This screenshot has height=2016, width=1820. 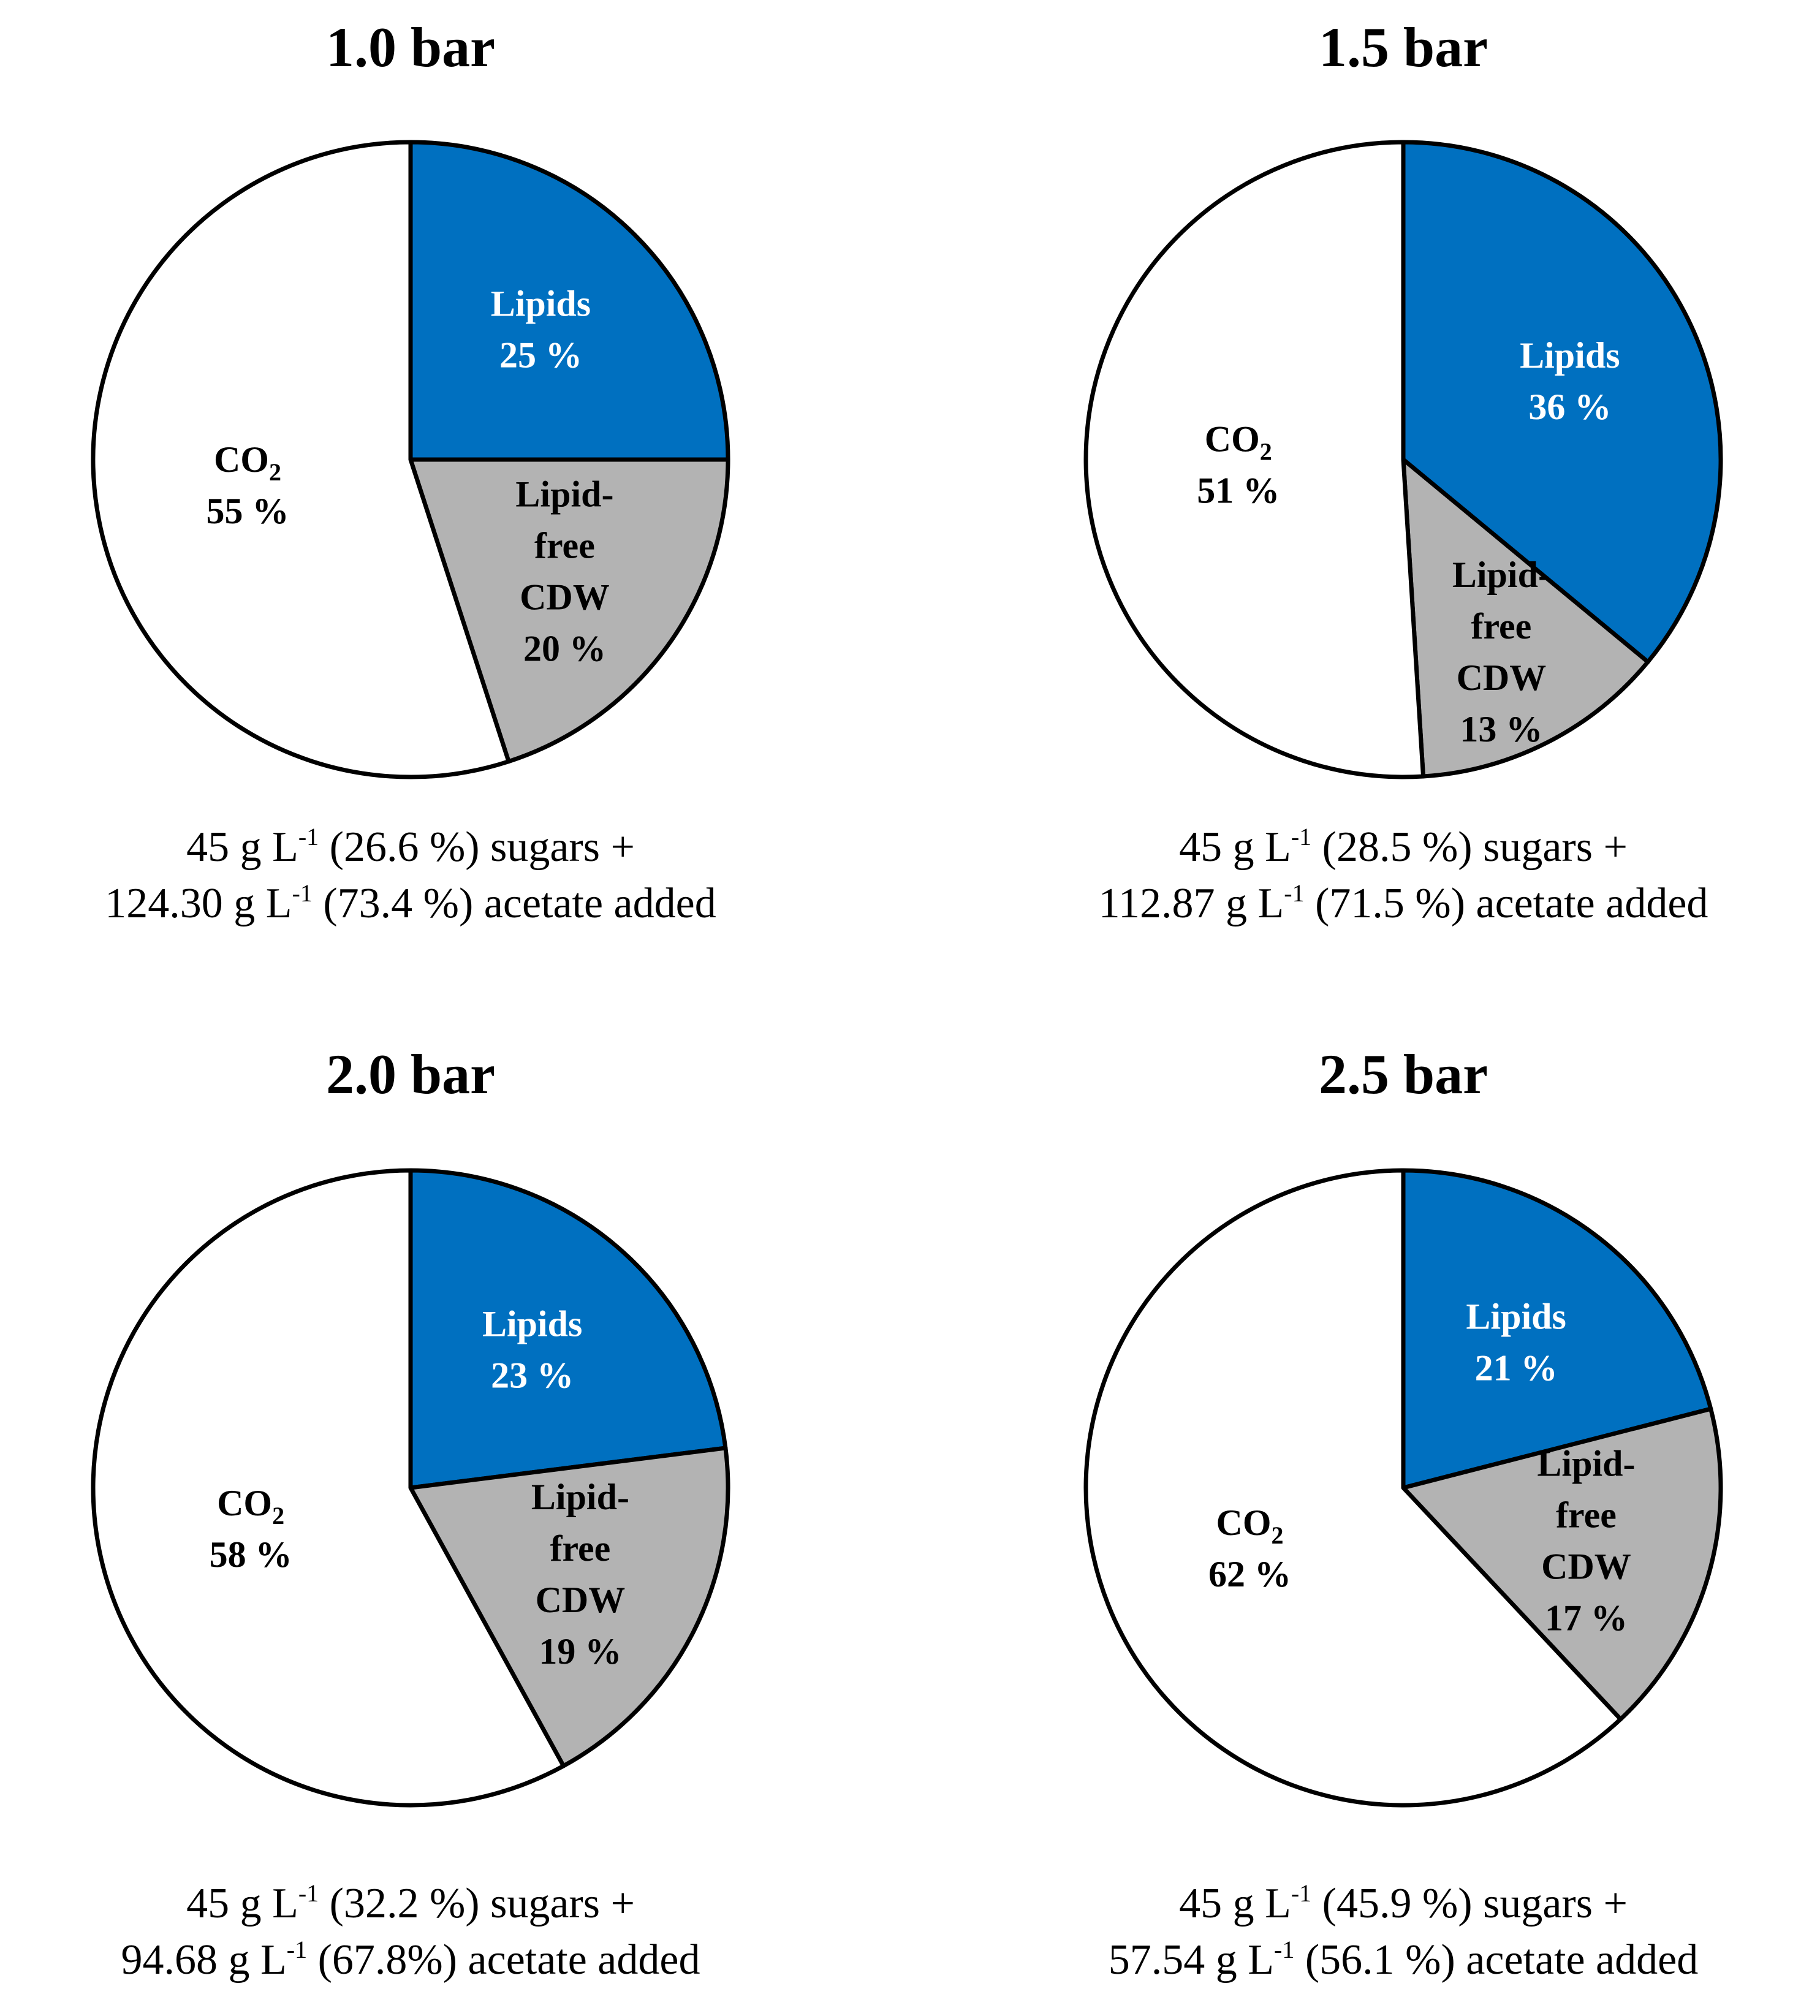 What do you see at coordinates (1403, 1903) in the screenshot?
I see `chart-caption-line-1: 45 g L-1 (45.9 %) sugars +` at bounding box center [1403, 1903].